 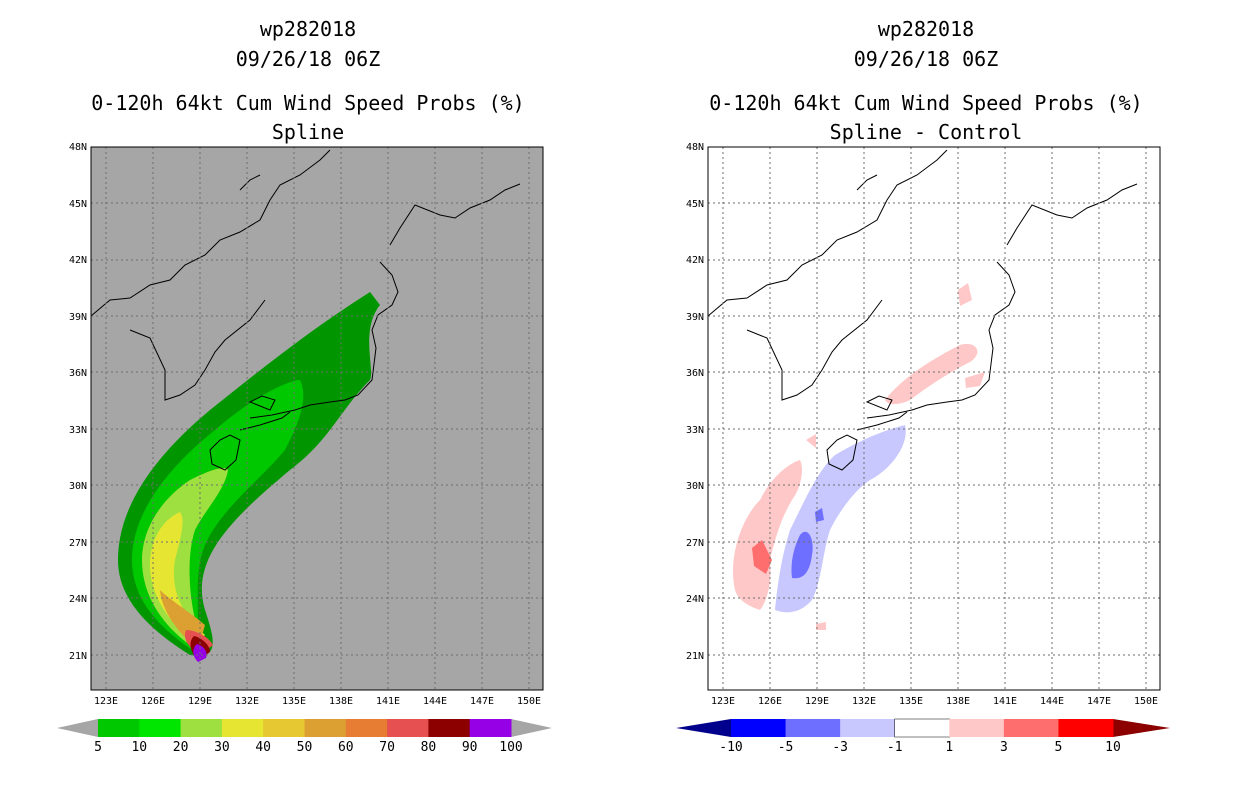 I want to click on right-colorbar-label: -5, so click(x=786, y=747).